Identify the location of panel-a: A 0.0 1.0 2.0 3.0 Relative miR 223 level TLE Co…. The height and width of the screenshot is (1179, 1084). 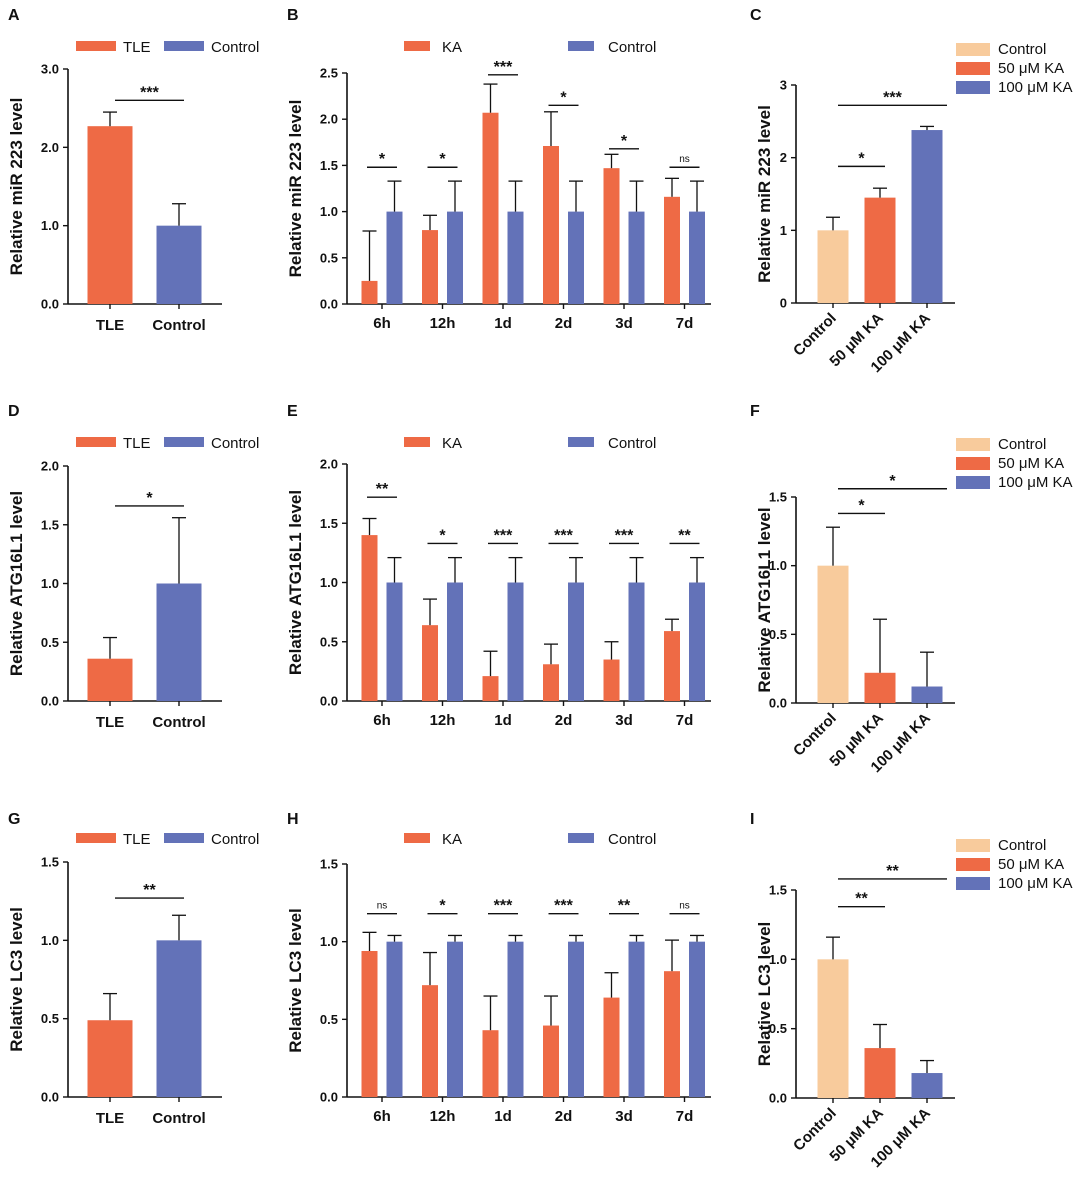
(133, 170).